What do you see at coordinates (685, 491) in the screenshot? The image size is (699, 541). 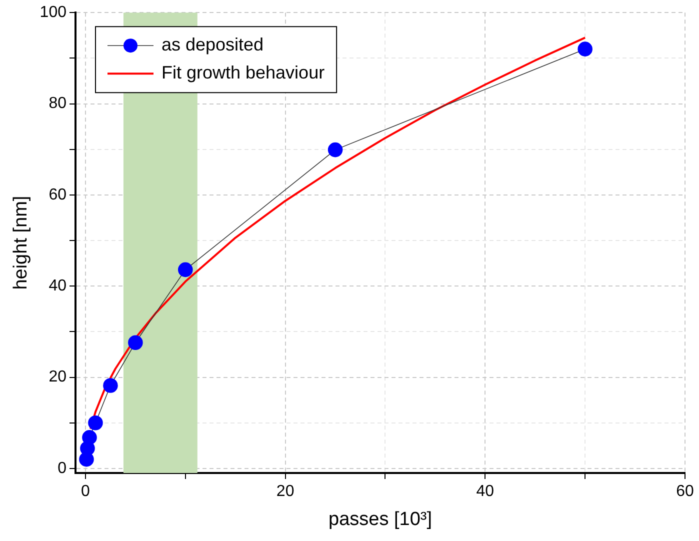 I see `x-tick-label: 60` at bounding box center [685, 491].